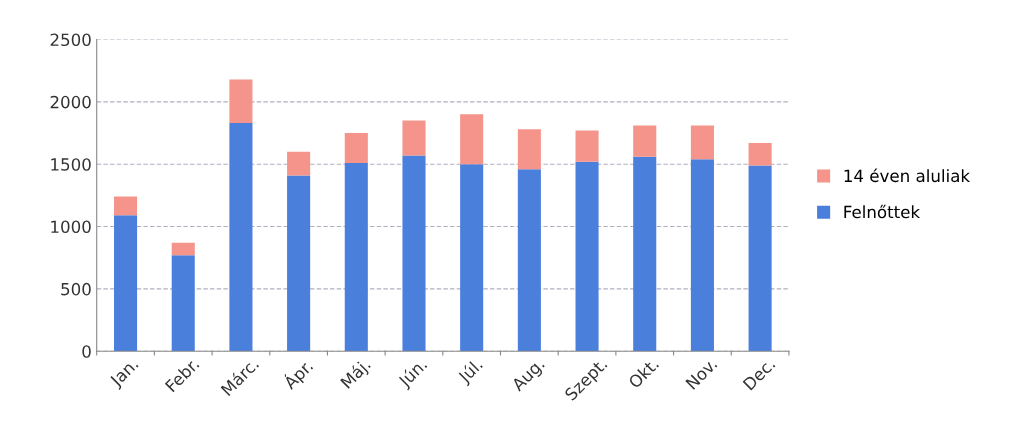 The image size is (1018, 439). Describe the element at coordinates (76, 289) in the screenshot. I see `y-tick-label: 500` at that location.